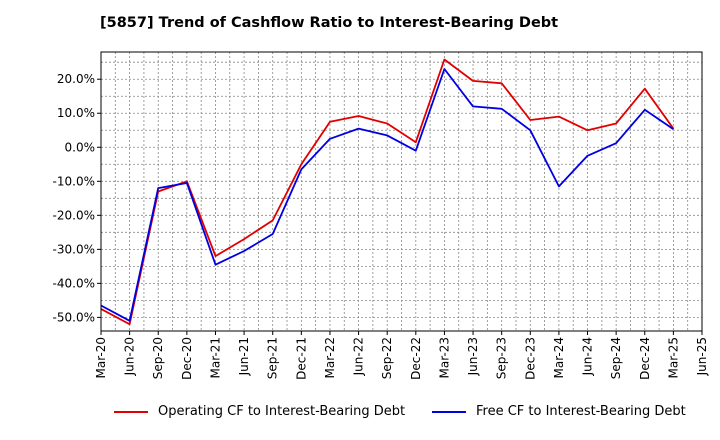 This screenshot has width=720, height=440. What do you see at coordinates (187, 358) in the screenshot?
I see `x-tick-label: Dec-20` at bounding box center [187, 358].